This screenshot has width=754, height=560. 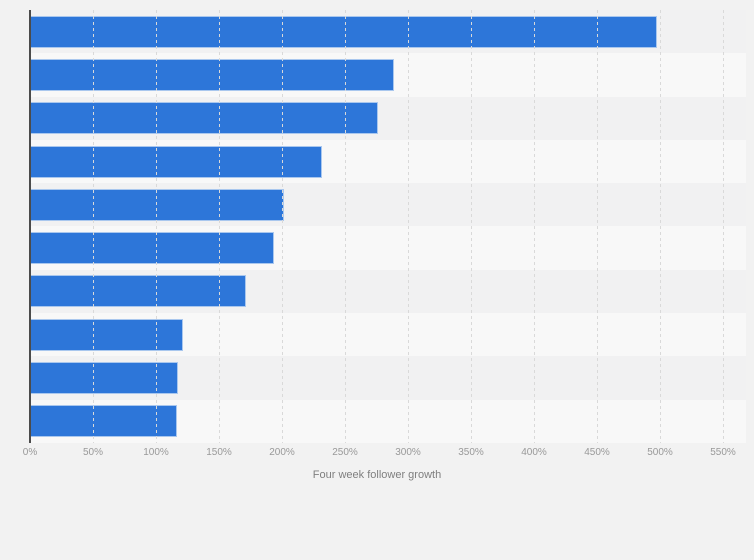 What do you see at coordinates (219, 452) in the screenshot?
I see `x-tick-label: 150%` at bounding box center [219, 452].